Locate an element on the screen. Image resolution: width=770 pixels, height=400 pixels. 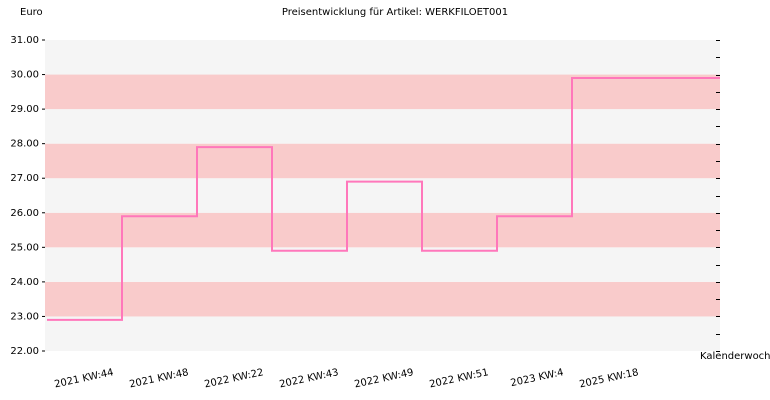
y-axis-label: Euro is located at coordinates (31, 12).